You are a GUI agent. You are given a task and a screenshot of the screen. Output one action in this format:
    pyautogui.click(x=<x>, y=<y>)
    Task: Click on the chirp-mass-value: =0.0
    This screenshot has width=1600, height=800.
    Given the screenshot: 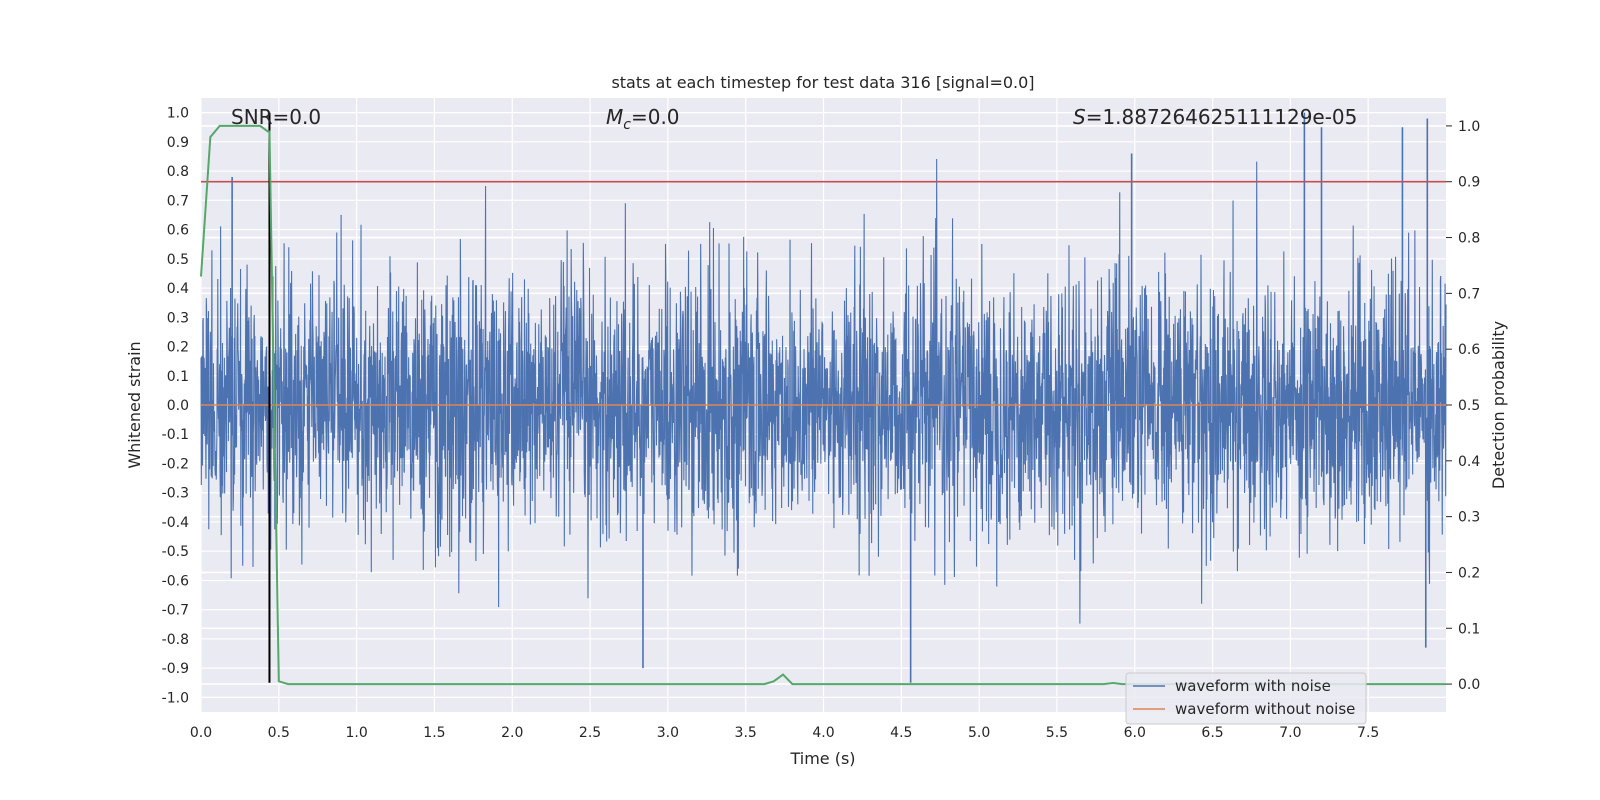 What is the action you would take?
    pyautogui.click(x=655, y=117)
    